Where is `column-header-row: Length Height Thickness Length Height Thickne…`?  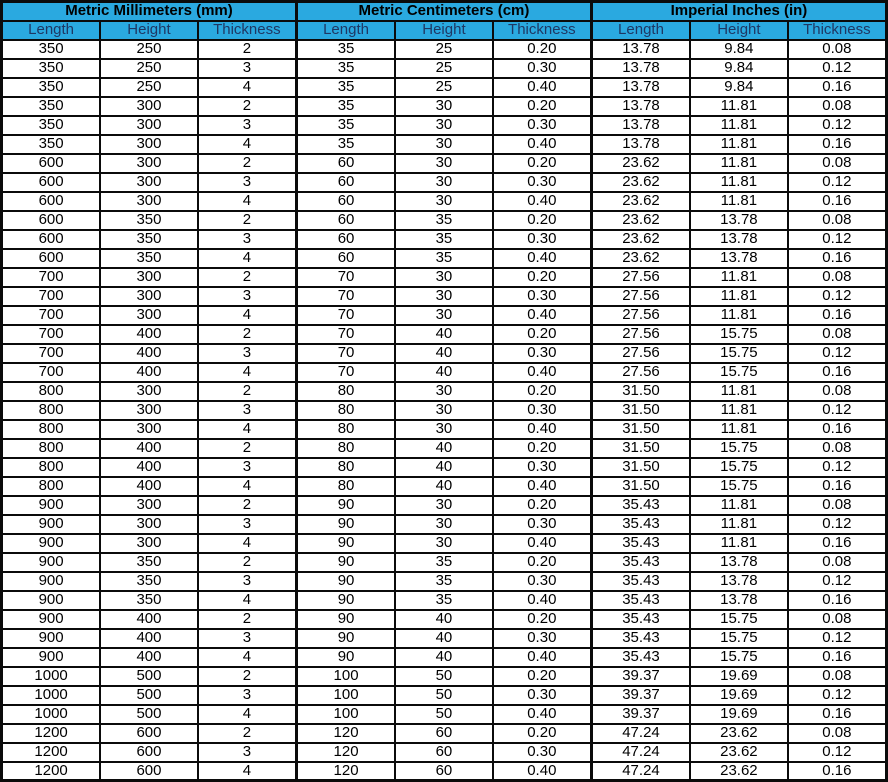
column-header-row: Length Height Thickness Length Height Thickne… is located at coordinates (444, 30).